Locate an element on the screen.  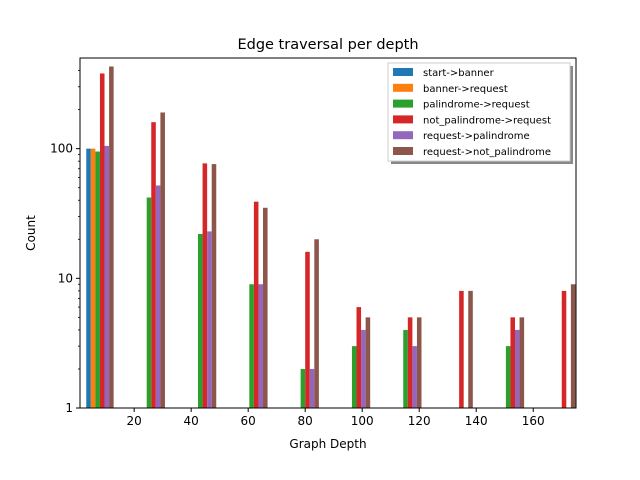
legend-entry: not_palindrome->request is located at coordinates (487, 120).